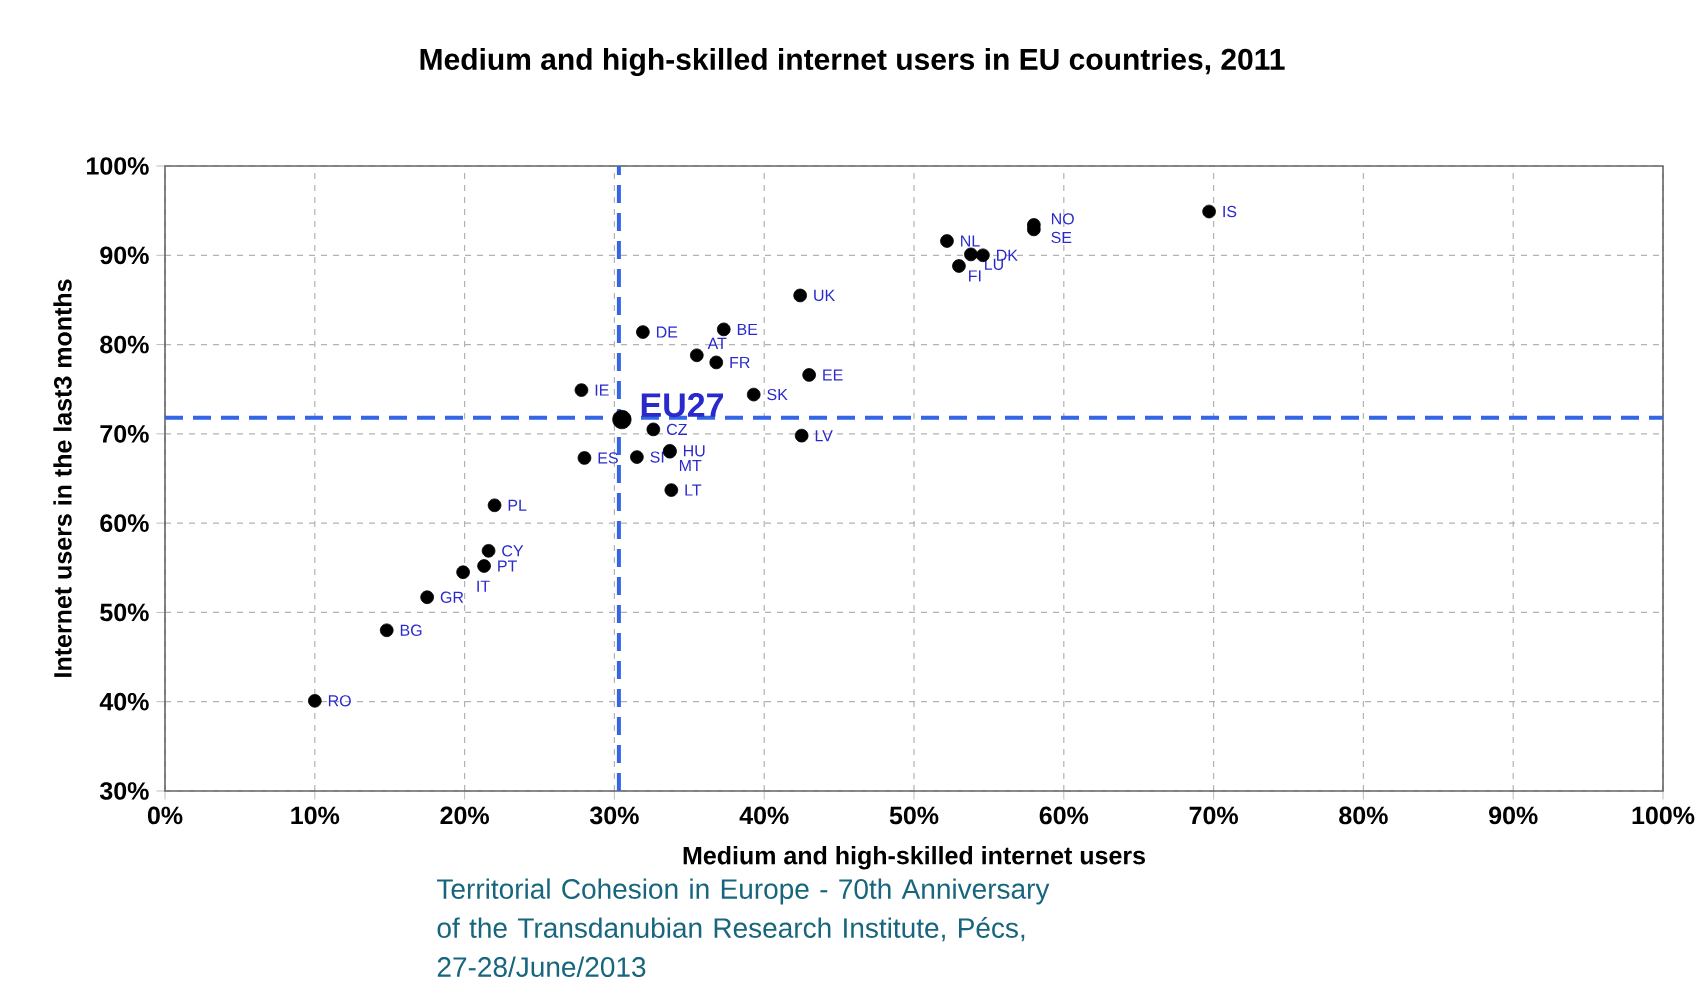  What do you see at coordinates (1663, 815) in the screenshot?
I see `x-tick-label: 100%` at bounding box center [1663, 815].